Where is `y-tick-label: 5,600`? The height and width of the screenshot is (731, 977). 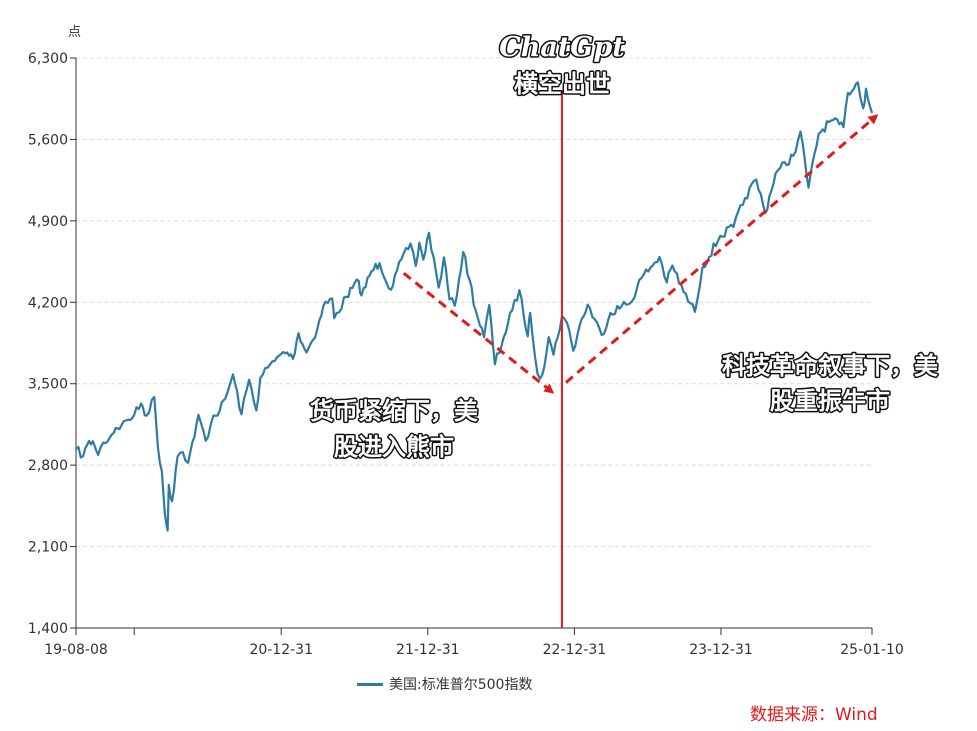
y-tick-label: 5,600 is located at coordinates (48, 140).